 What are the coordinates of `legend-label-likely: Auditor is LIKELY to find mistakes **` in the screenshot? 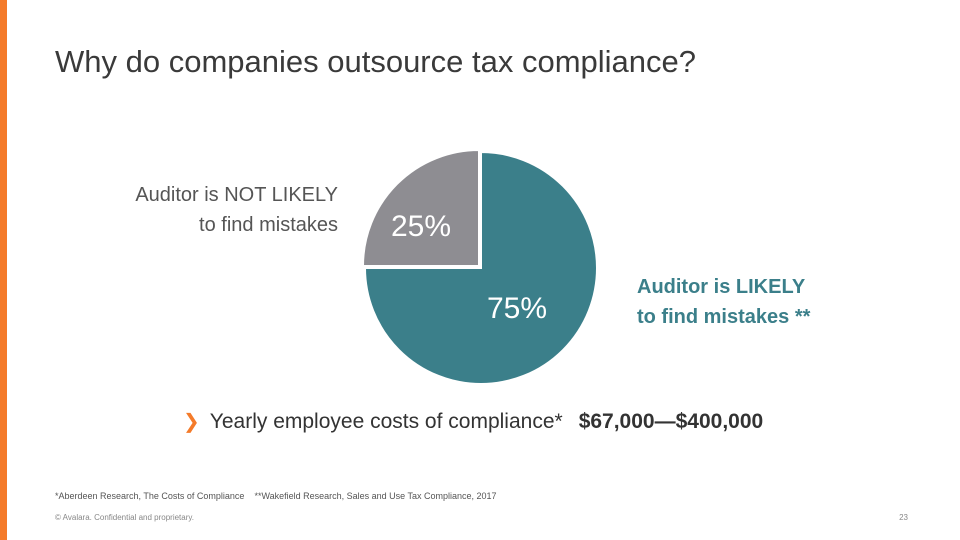 It's located at (723, 302).